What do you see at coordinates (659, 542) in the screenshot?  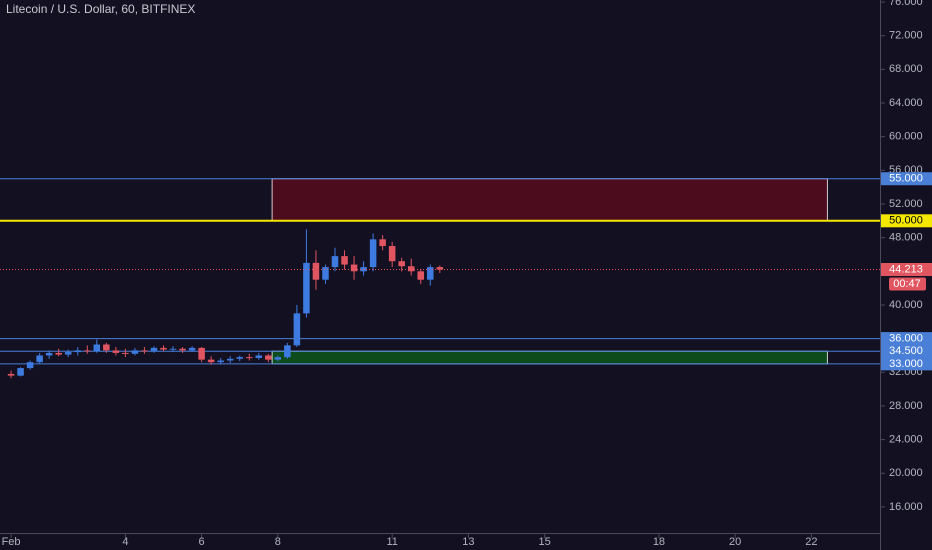 I see `x-tick-label: 18` at bounding box center [659, 542].